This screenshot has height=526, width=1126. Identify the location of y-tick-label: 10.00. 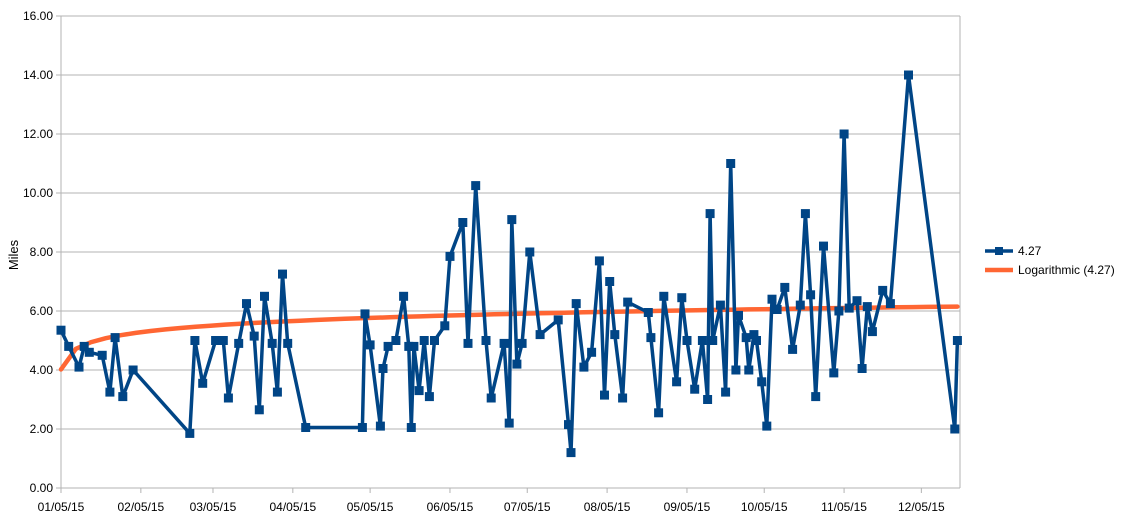
(38, 193).